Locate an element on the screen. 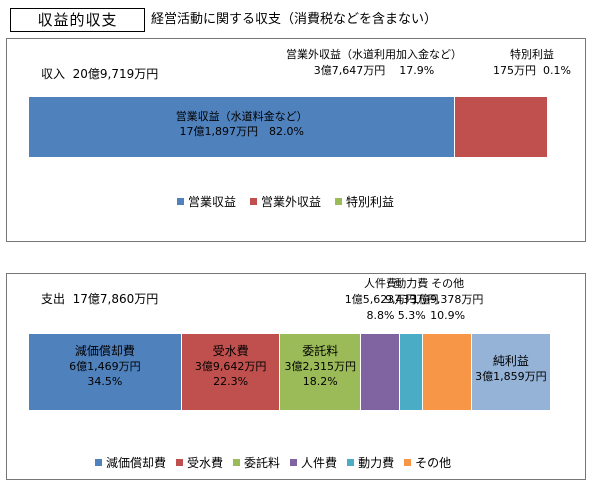 This screenshot has width=595, height=486. income-special-pct: 0.1% is located at coordinates (557, 70).